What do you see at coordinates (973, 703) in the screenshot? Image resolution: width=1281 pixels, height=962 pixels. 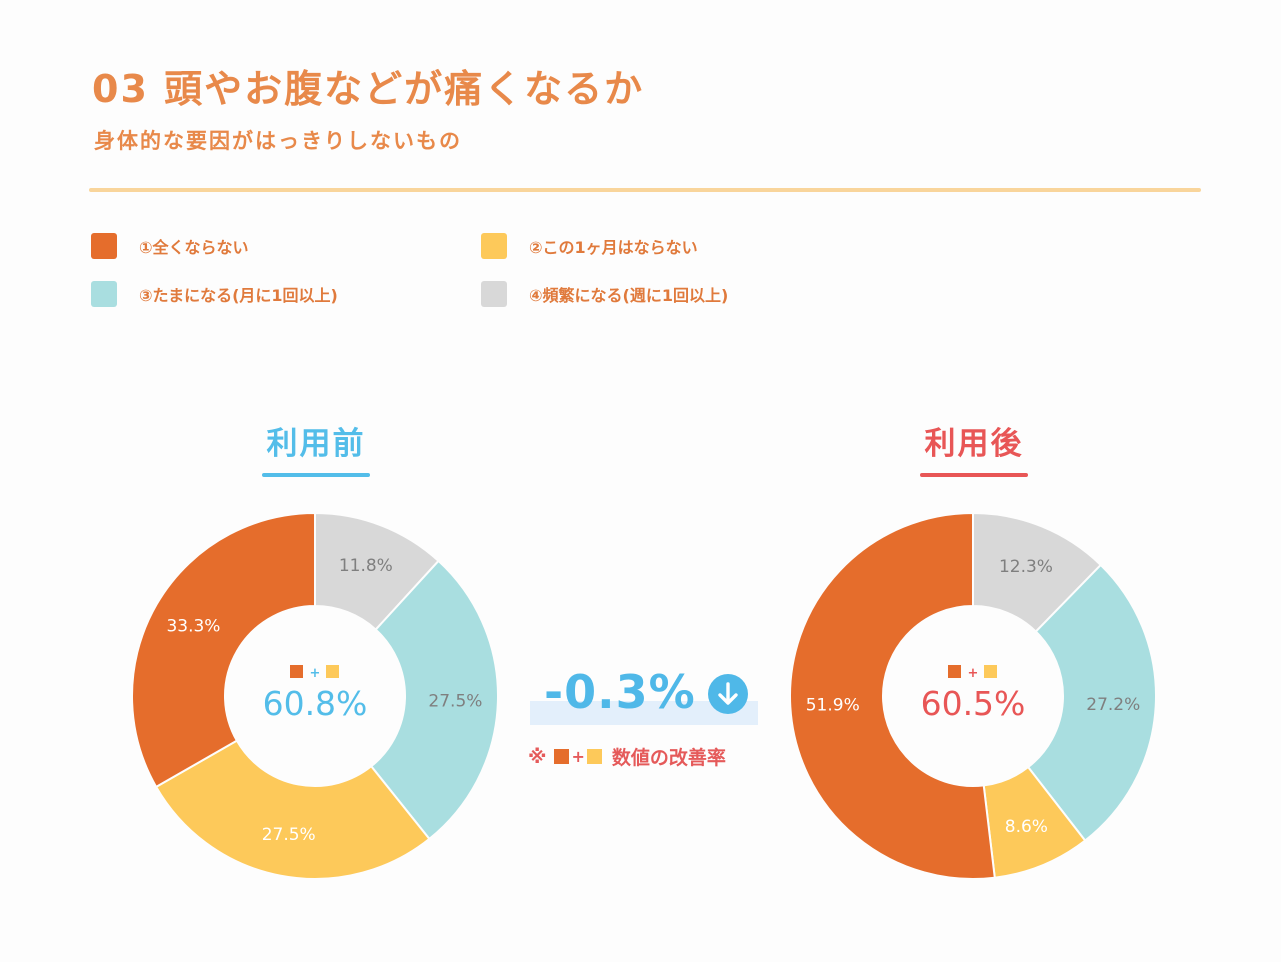 I see `center-value-after: 60.5%` at bounding box center [973, 703].